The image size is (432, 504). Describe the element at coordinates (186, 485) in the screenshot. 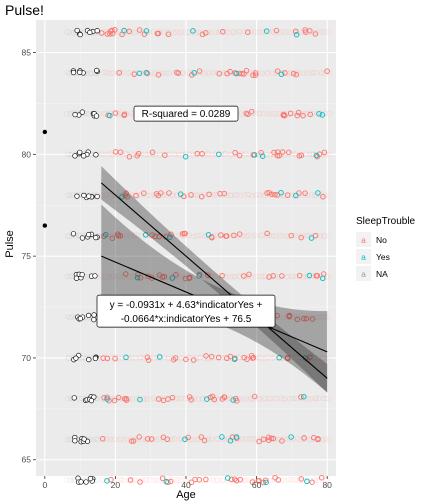

I see `x-tick-label: 40` at that location.